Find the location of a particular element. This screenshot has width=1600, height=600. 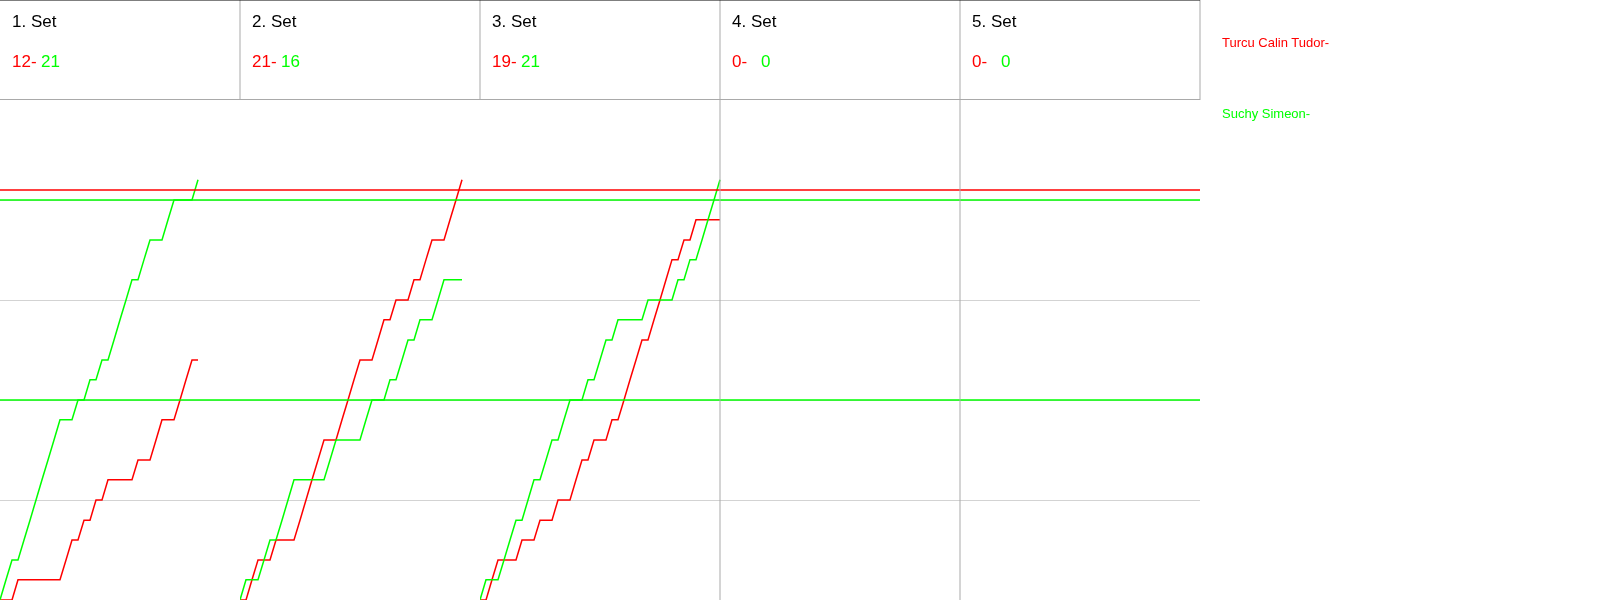

text: 21- is located at coordinates (264, 61).